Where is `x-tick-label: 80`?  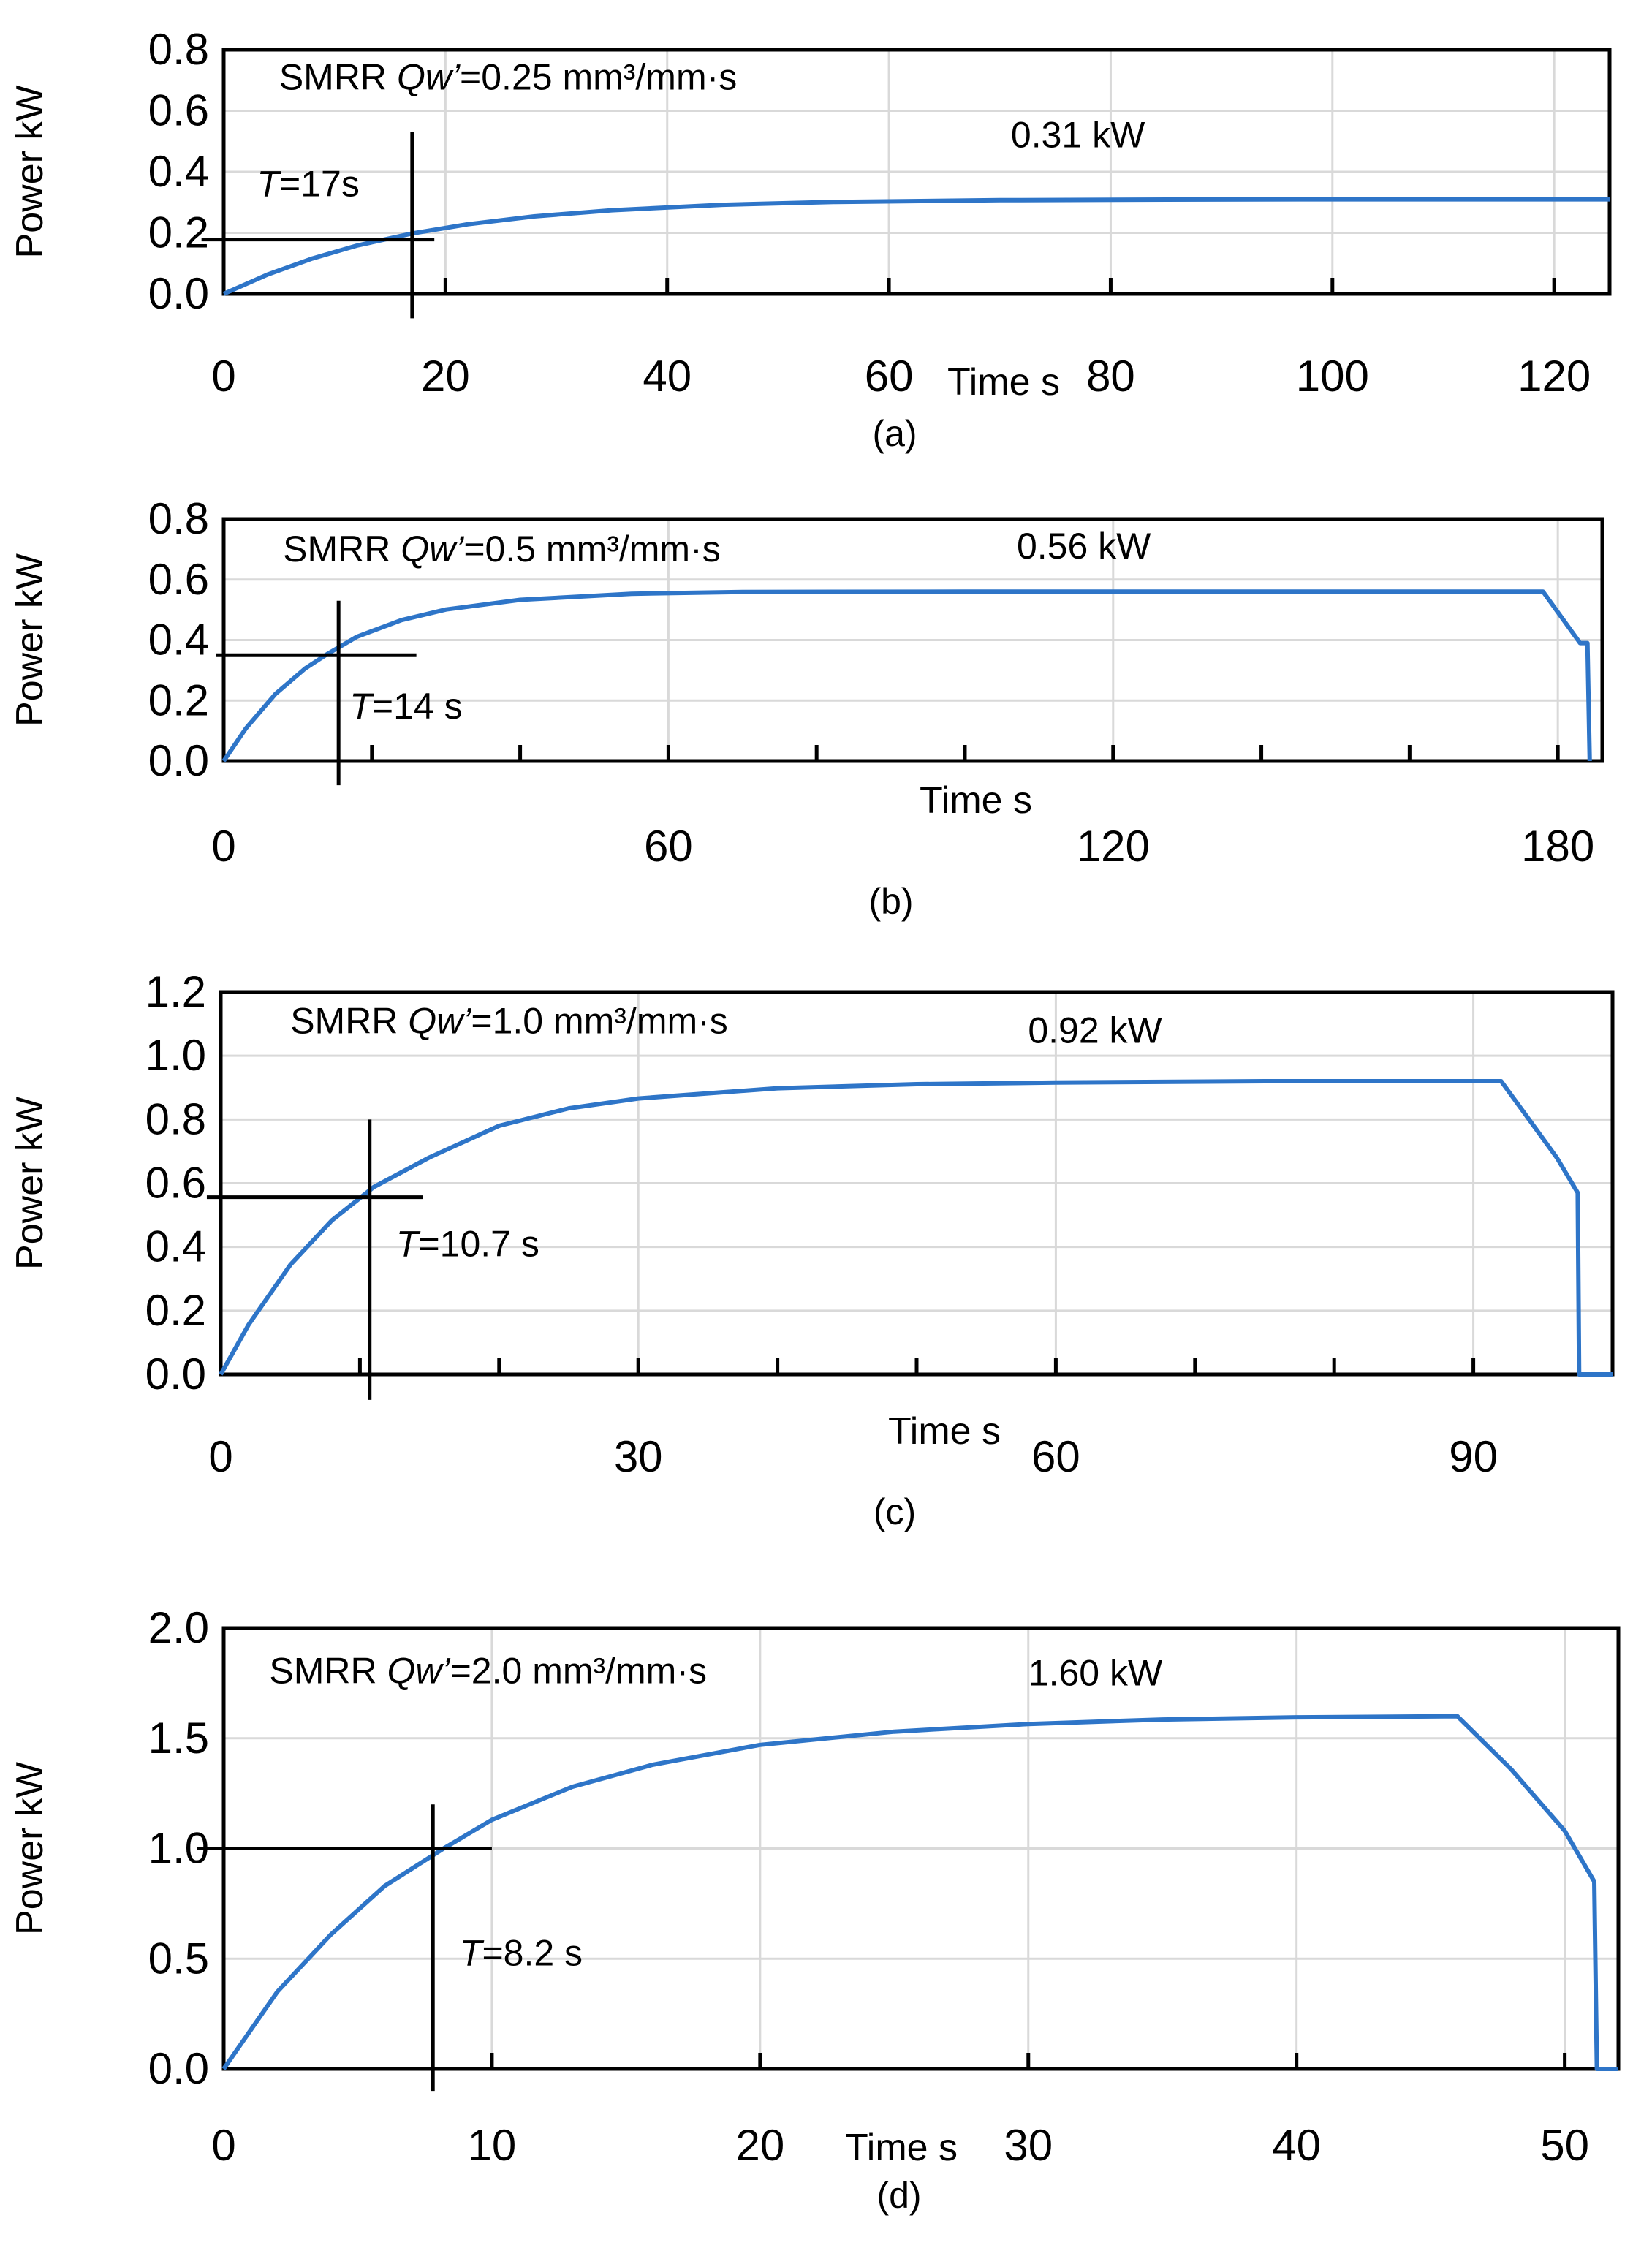 x-tick-label: 80 is located at coordinates (1110, 376).